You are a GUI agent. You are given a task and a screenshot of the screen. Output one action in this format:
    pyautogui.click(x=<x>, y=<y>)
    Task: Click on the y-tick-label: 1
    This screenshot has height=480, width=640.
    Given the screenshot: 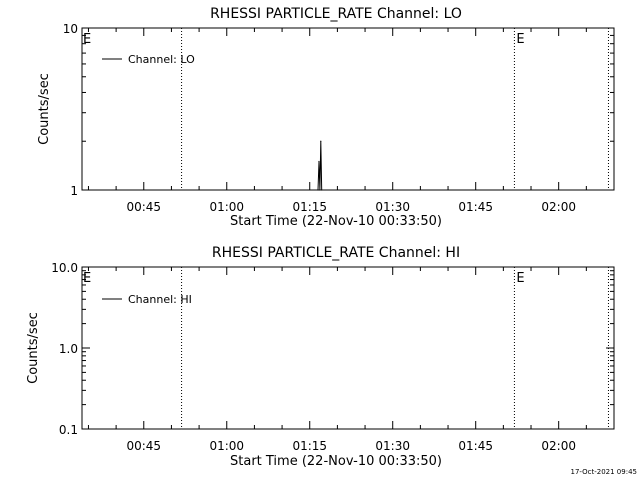 What is the action you would take?
    pyautogui.click(x=74, y=191)
    